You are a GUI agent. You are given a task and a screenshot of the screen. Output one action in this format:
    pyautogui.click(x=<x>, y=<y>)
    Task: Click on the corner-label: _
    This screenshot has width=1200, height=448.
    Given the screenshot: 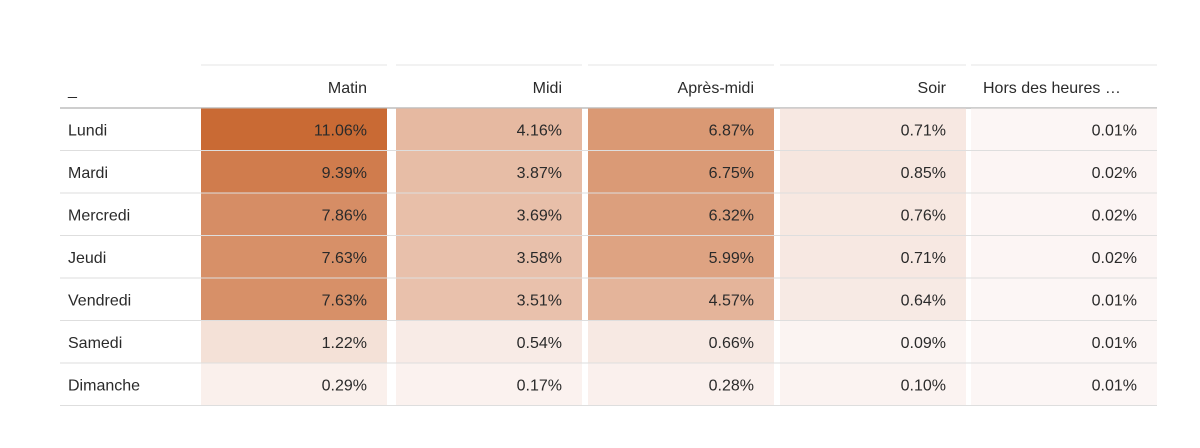 What is the action you would take?
    pyautogui.click(x=72, y=90)
    